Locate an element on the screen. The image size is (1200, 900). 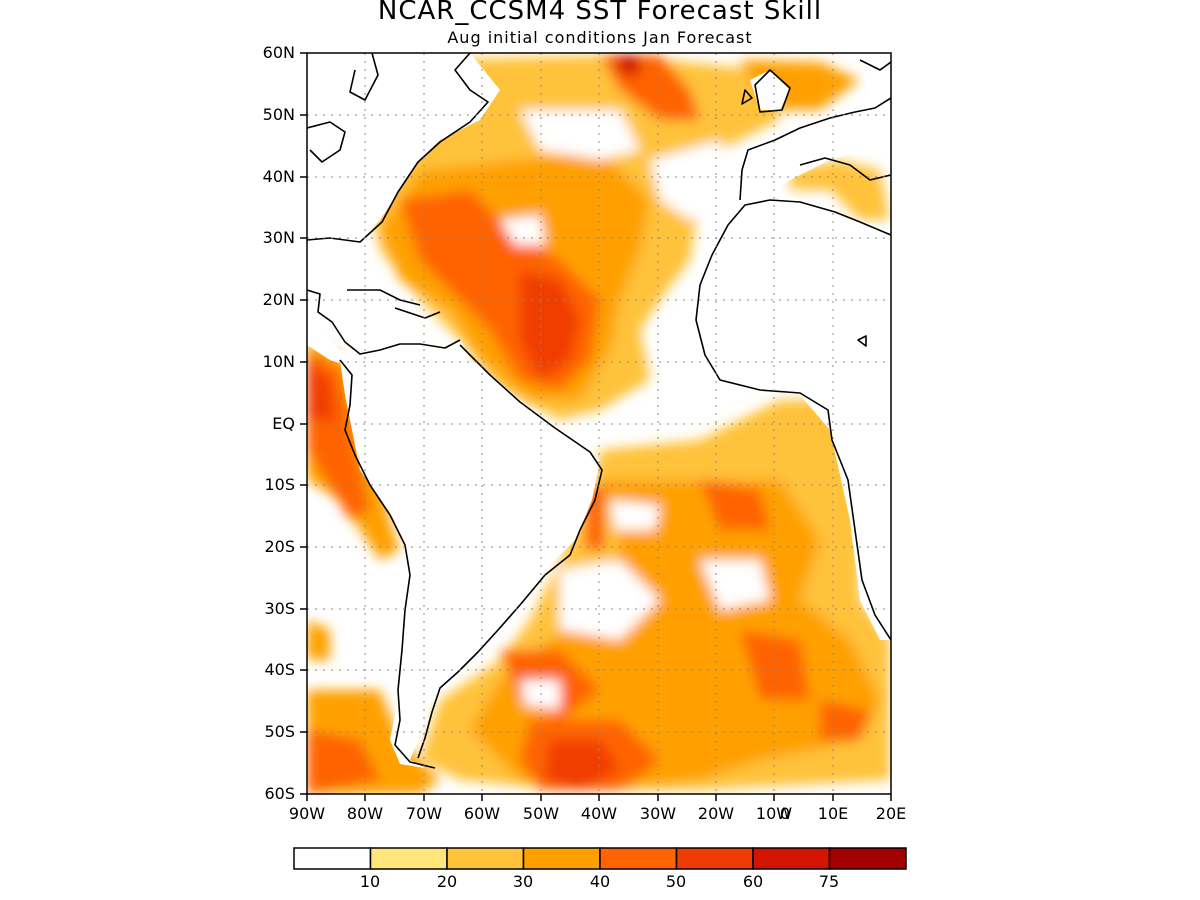
x-label-40w: 40W is located at coordinates (599, 813).